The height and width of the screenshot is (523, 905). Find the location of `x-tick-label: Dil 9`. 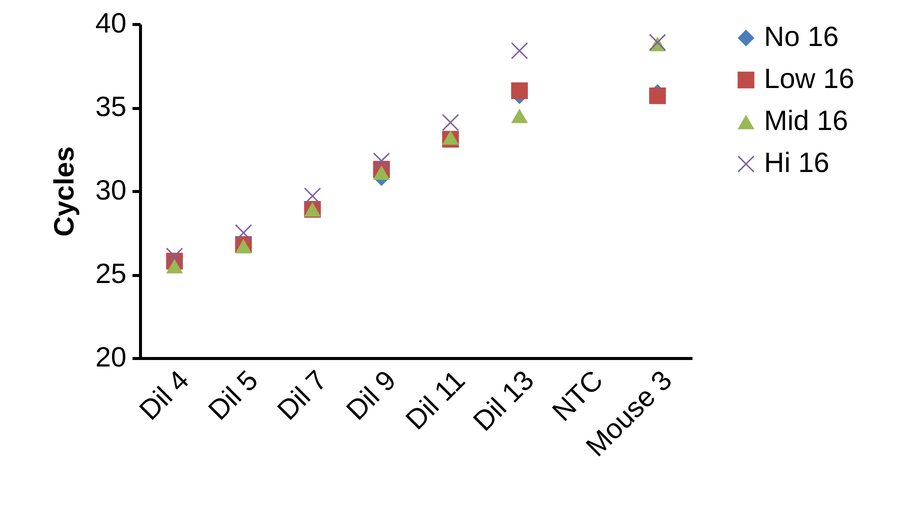

x-tick-label: Dil 9 is located at coordinates (371, 395).